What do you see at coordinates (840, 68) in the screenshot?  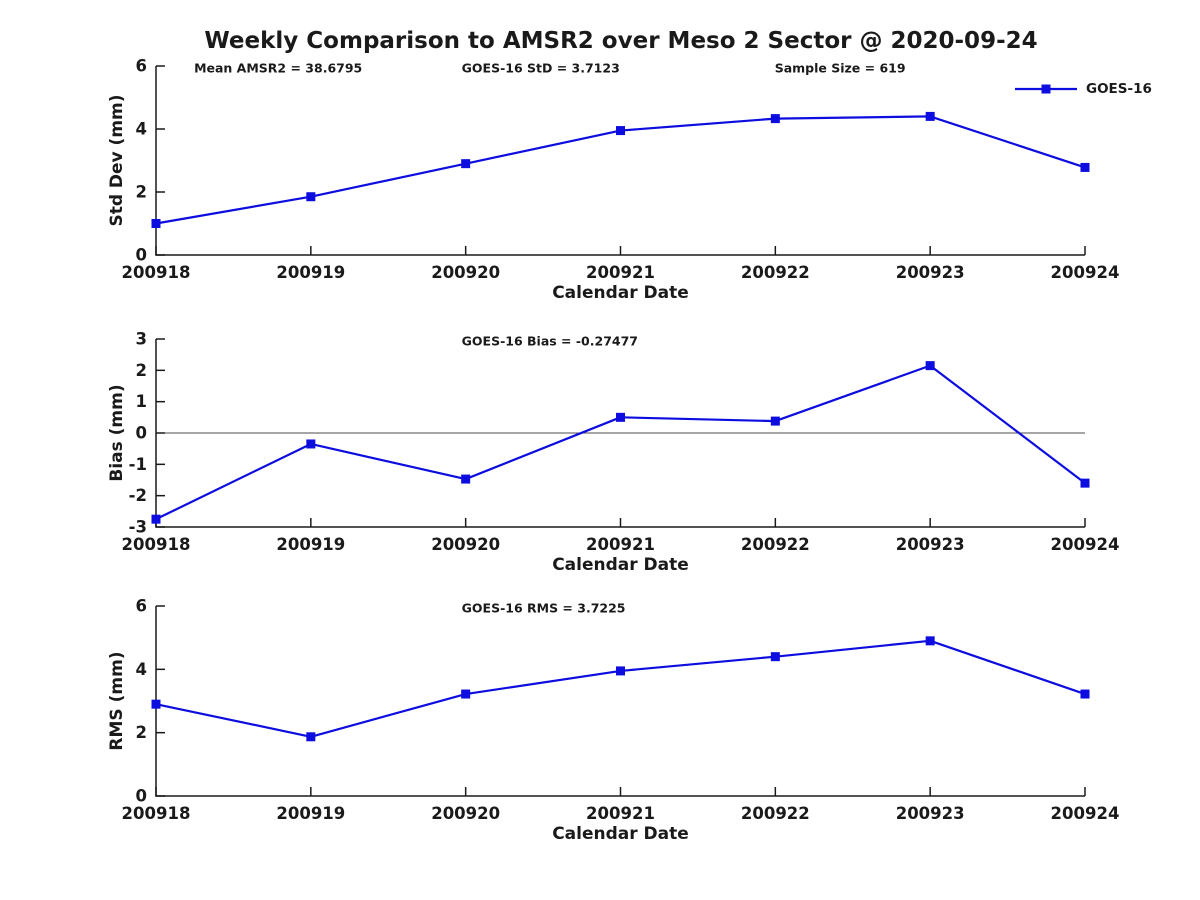 I see `annotation-text: Sample Size = 619` at bounding box center [840, 68].